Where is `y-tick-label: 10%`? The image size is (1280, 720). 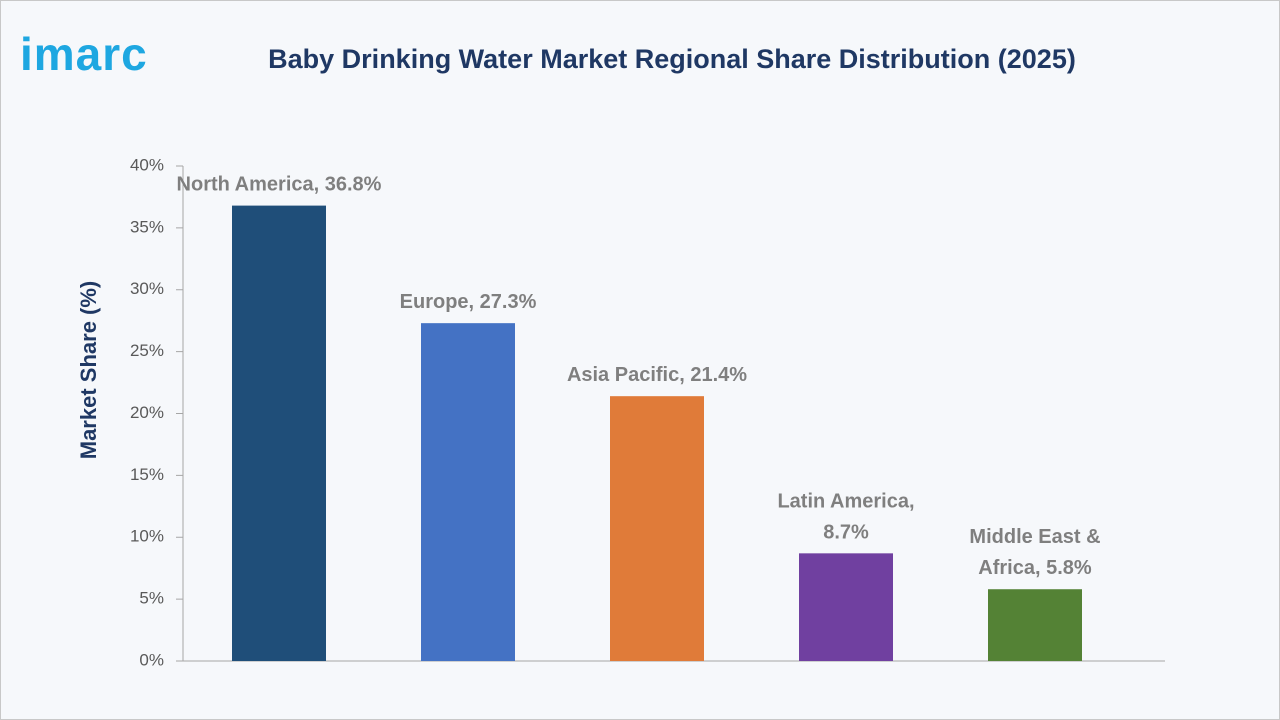
y-tick-label: 10% is located at coordinates (147, 536).